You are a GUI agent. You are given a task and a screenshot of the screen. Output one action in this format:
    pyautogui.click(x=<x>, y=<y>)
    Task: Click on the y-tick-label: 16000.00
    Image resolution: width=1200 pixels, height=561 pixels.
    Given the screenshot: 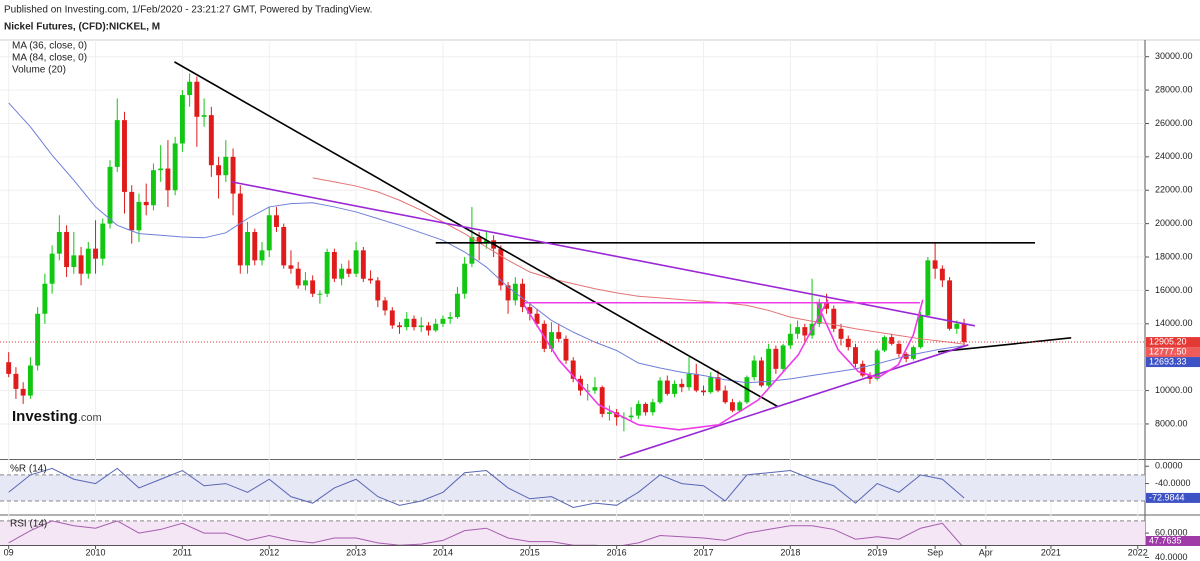 What is the action you would take?
    pyautogui.click(x=1174, y=290)
    